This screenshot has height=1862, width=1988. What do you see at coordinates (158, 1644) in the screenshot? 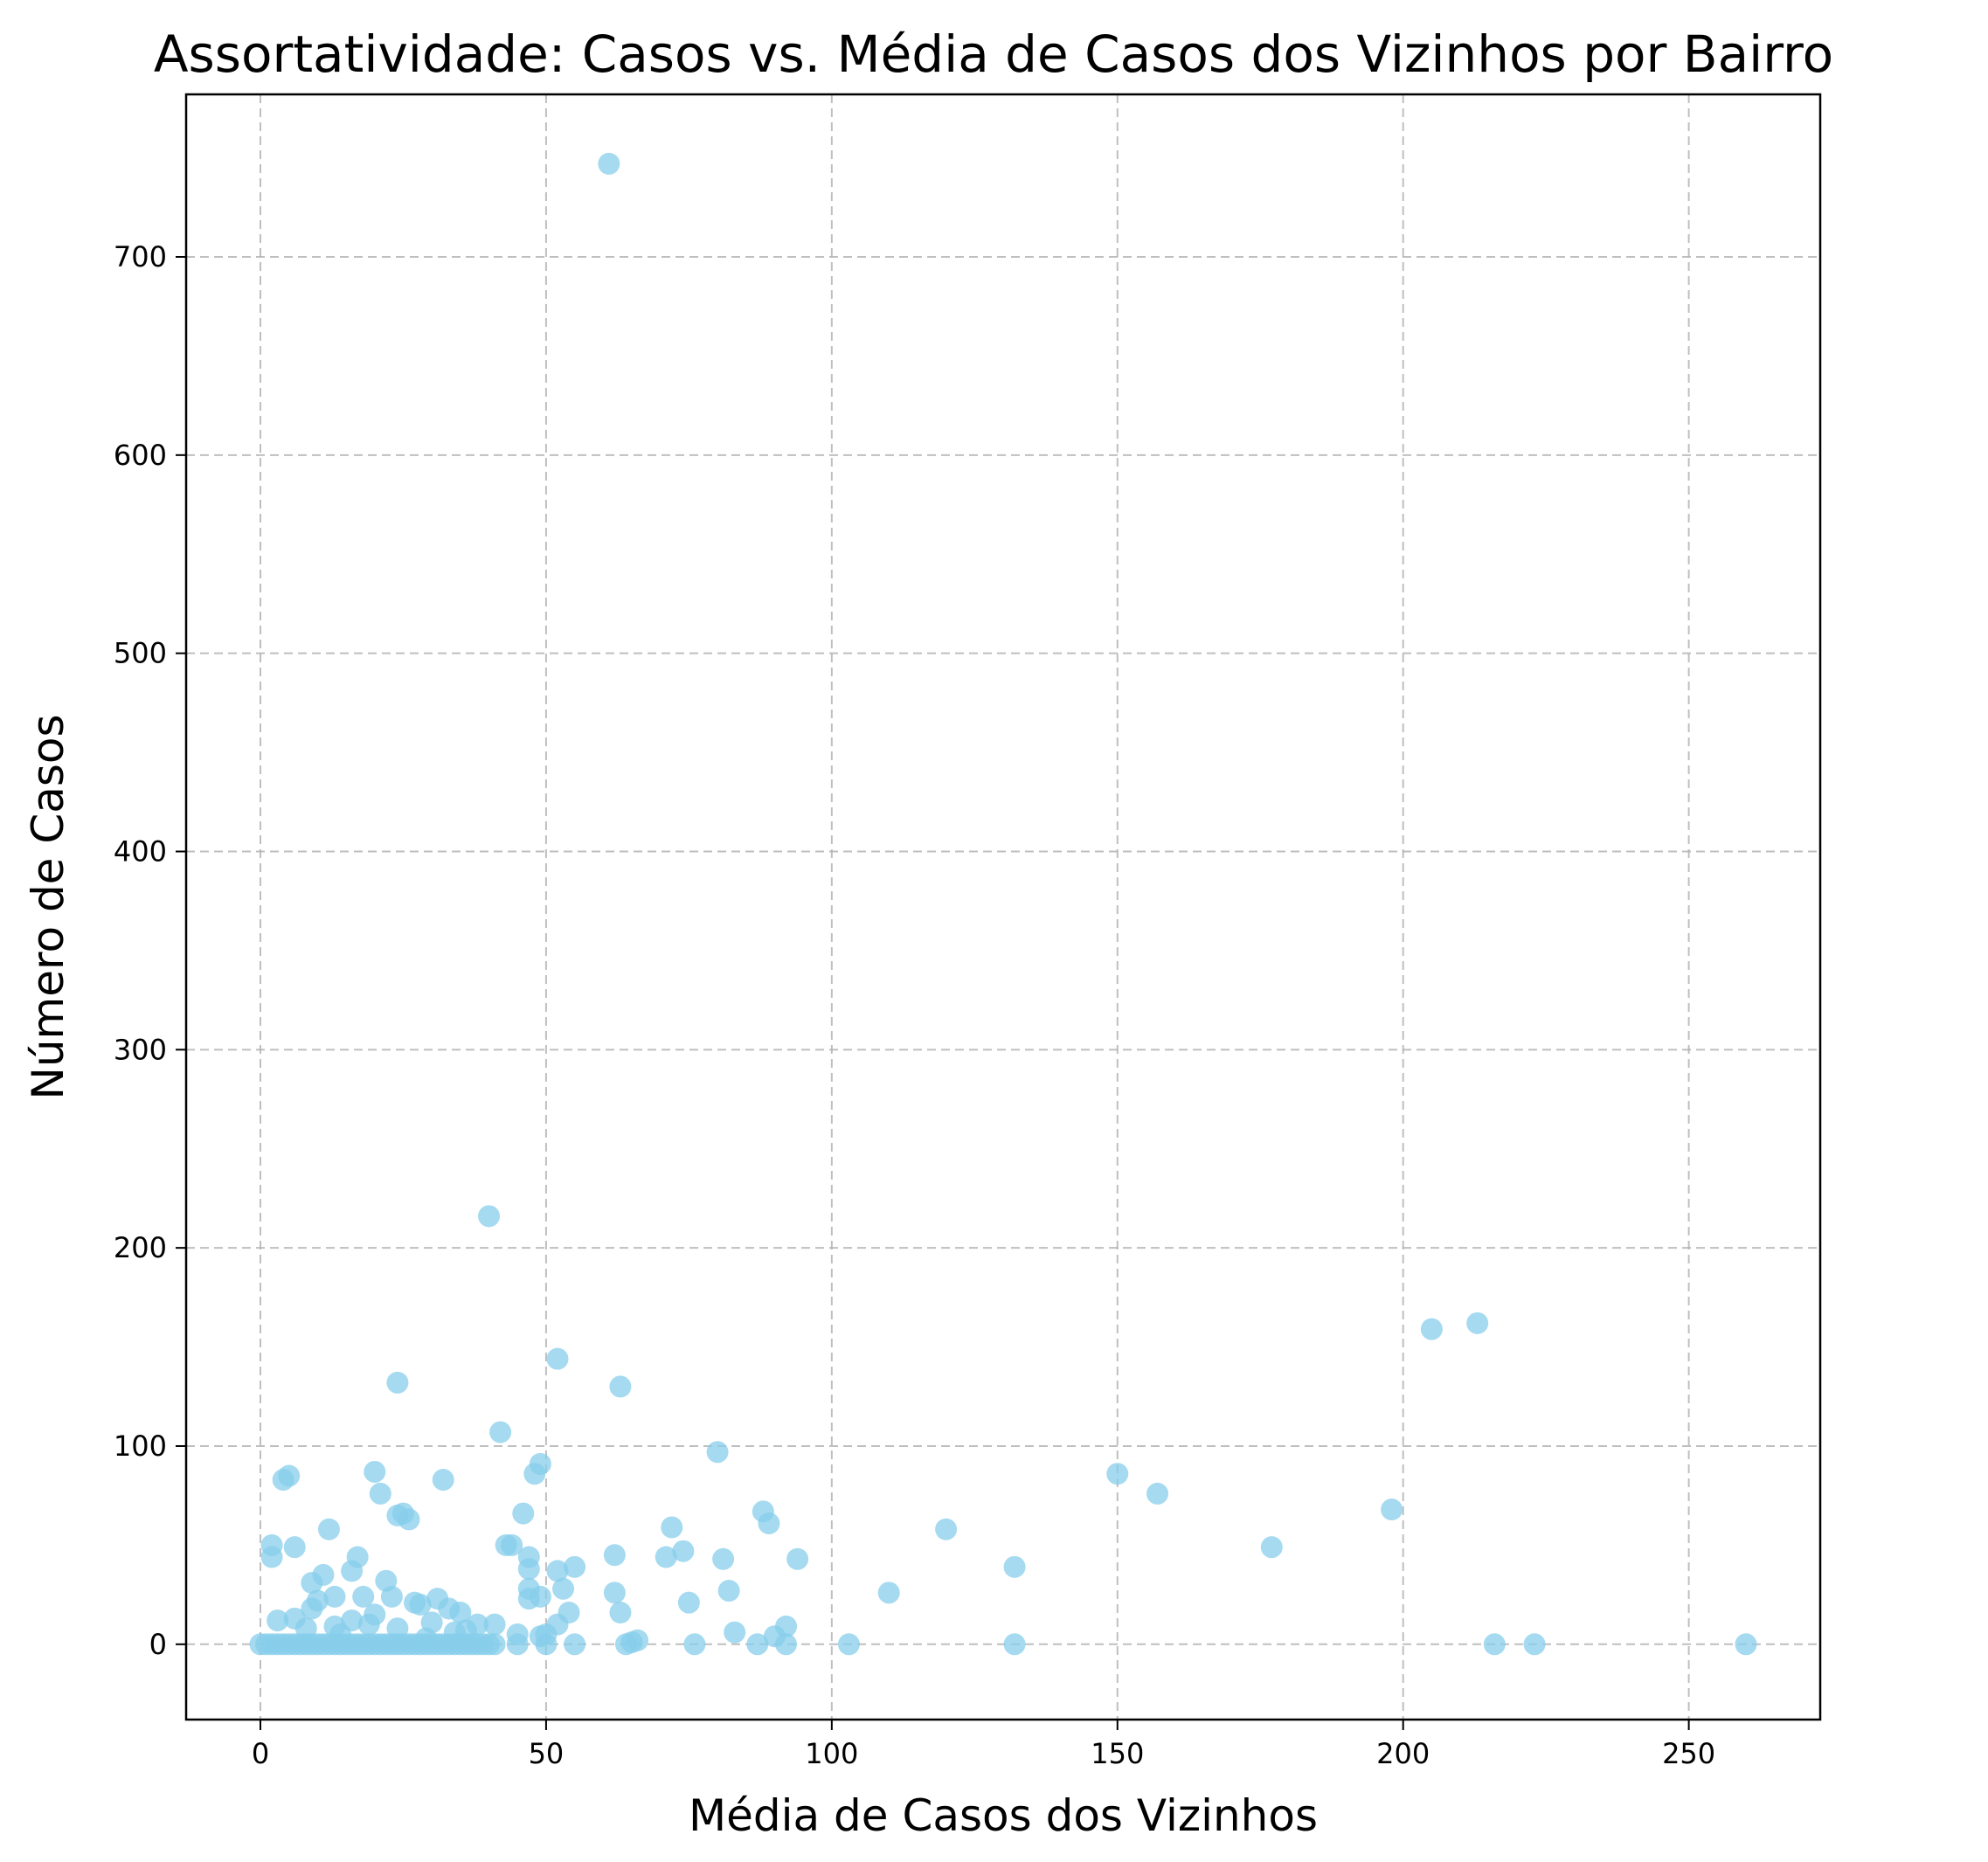
I see `y-tick-label: 0` at bounding box center [158, 1644].